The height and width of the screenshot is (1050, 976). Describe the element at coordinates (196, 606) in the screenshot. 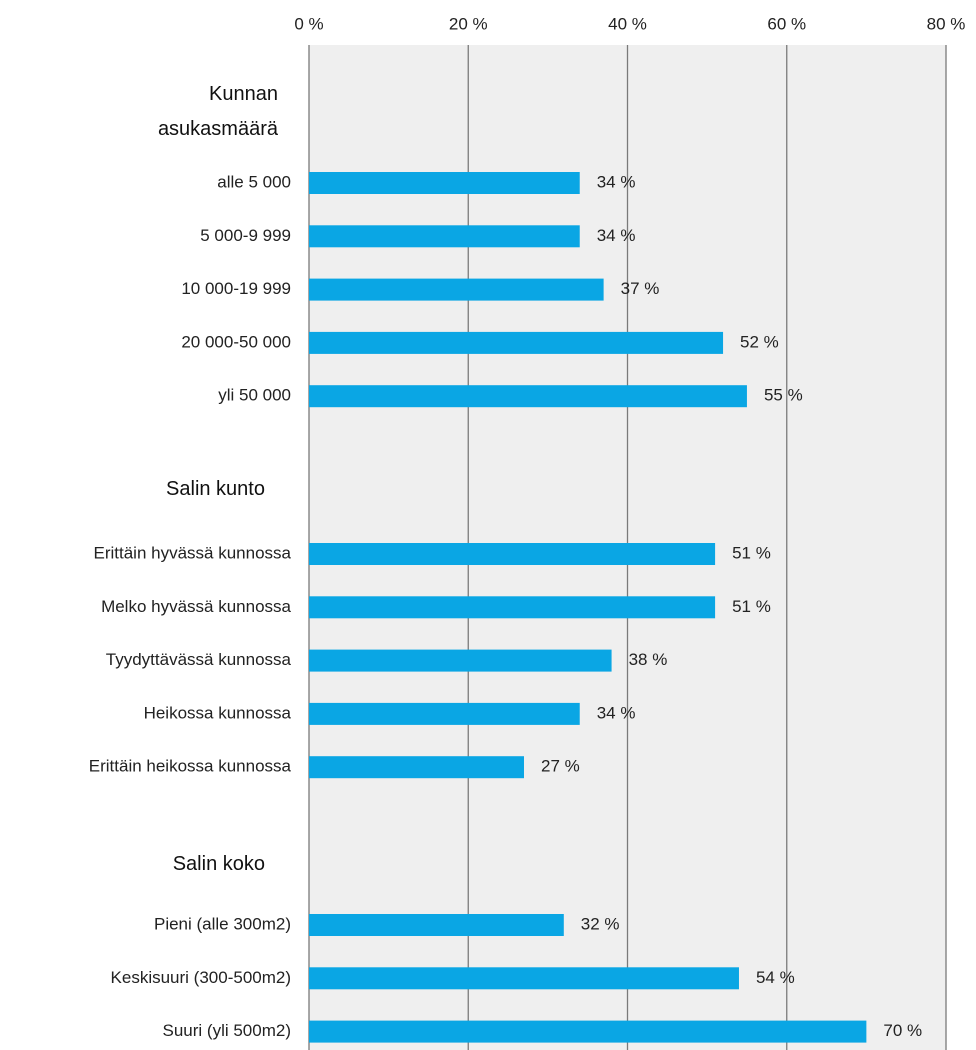

I see `y-tick-label: Melko hyvässä kunnossa` at that location.